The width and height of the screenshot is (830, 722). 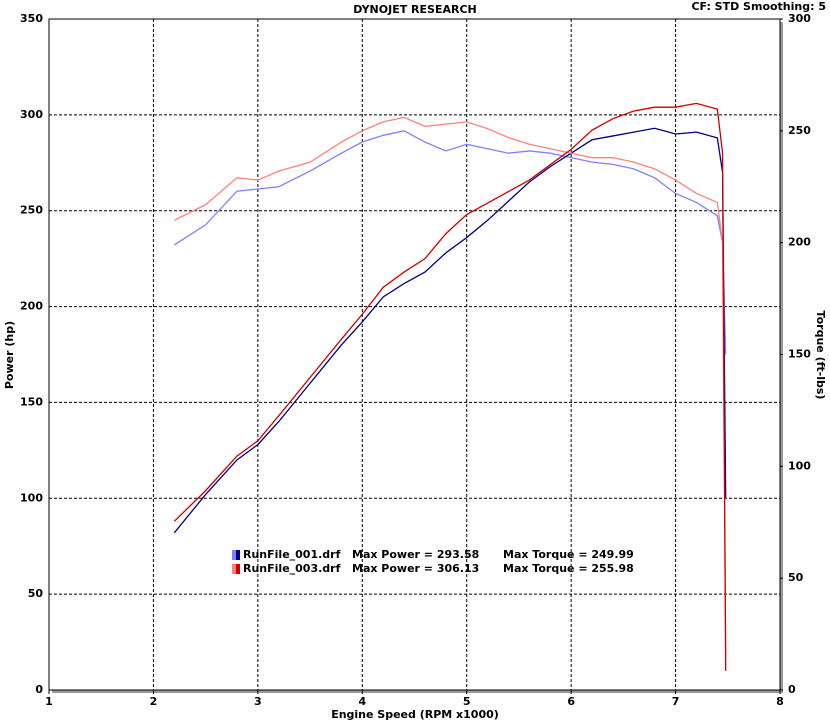 I want to click on y-tick-label: 350, so click(x=31, y=18).